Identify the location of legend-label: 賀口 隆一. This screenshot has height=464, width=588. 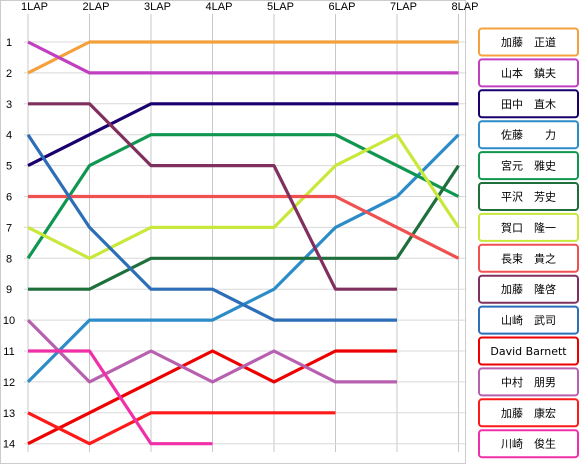
(528, 227).